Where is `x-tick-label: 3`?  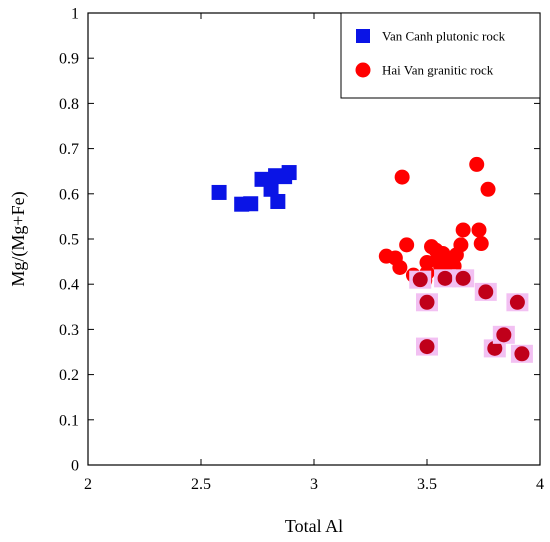
x-tick-label: 3 is located at coordinates (314, 484).